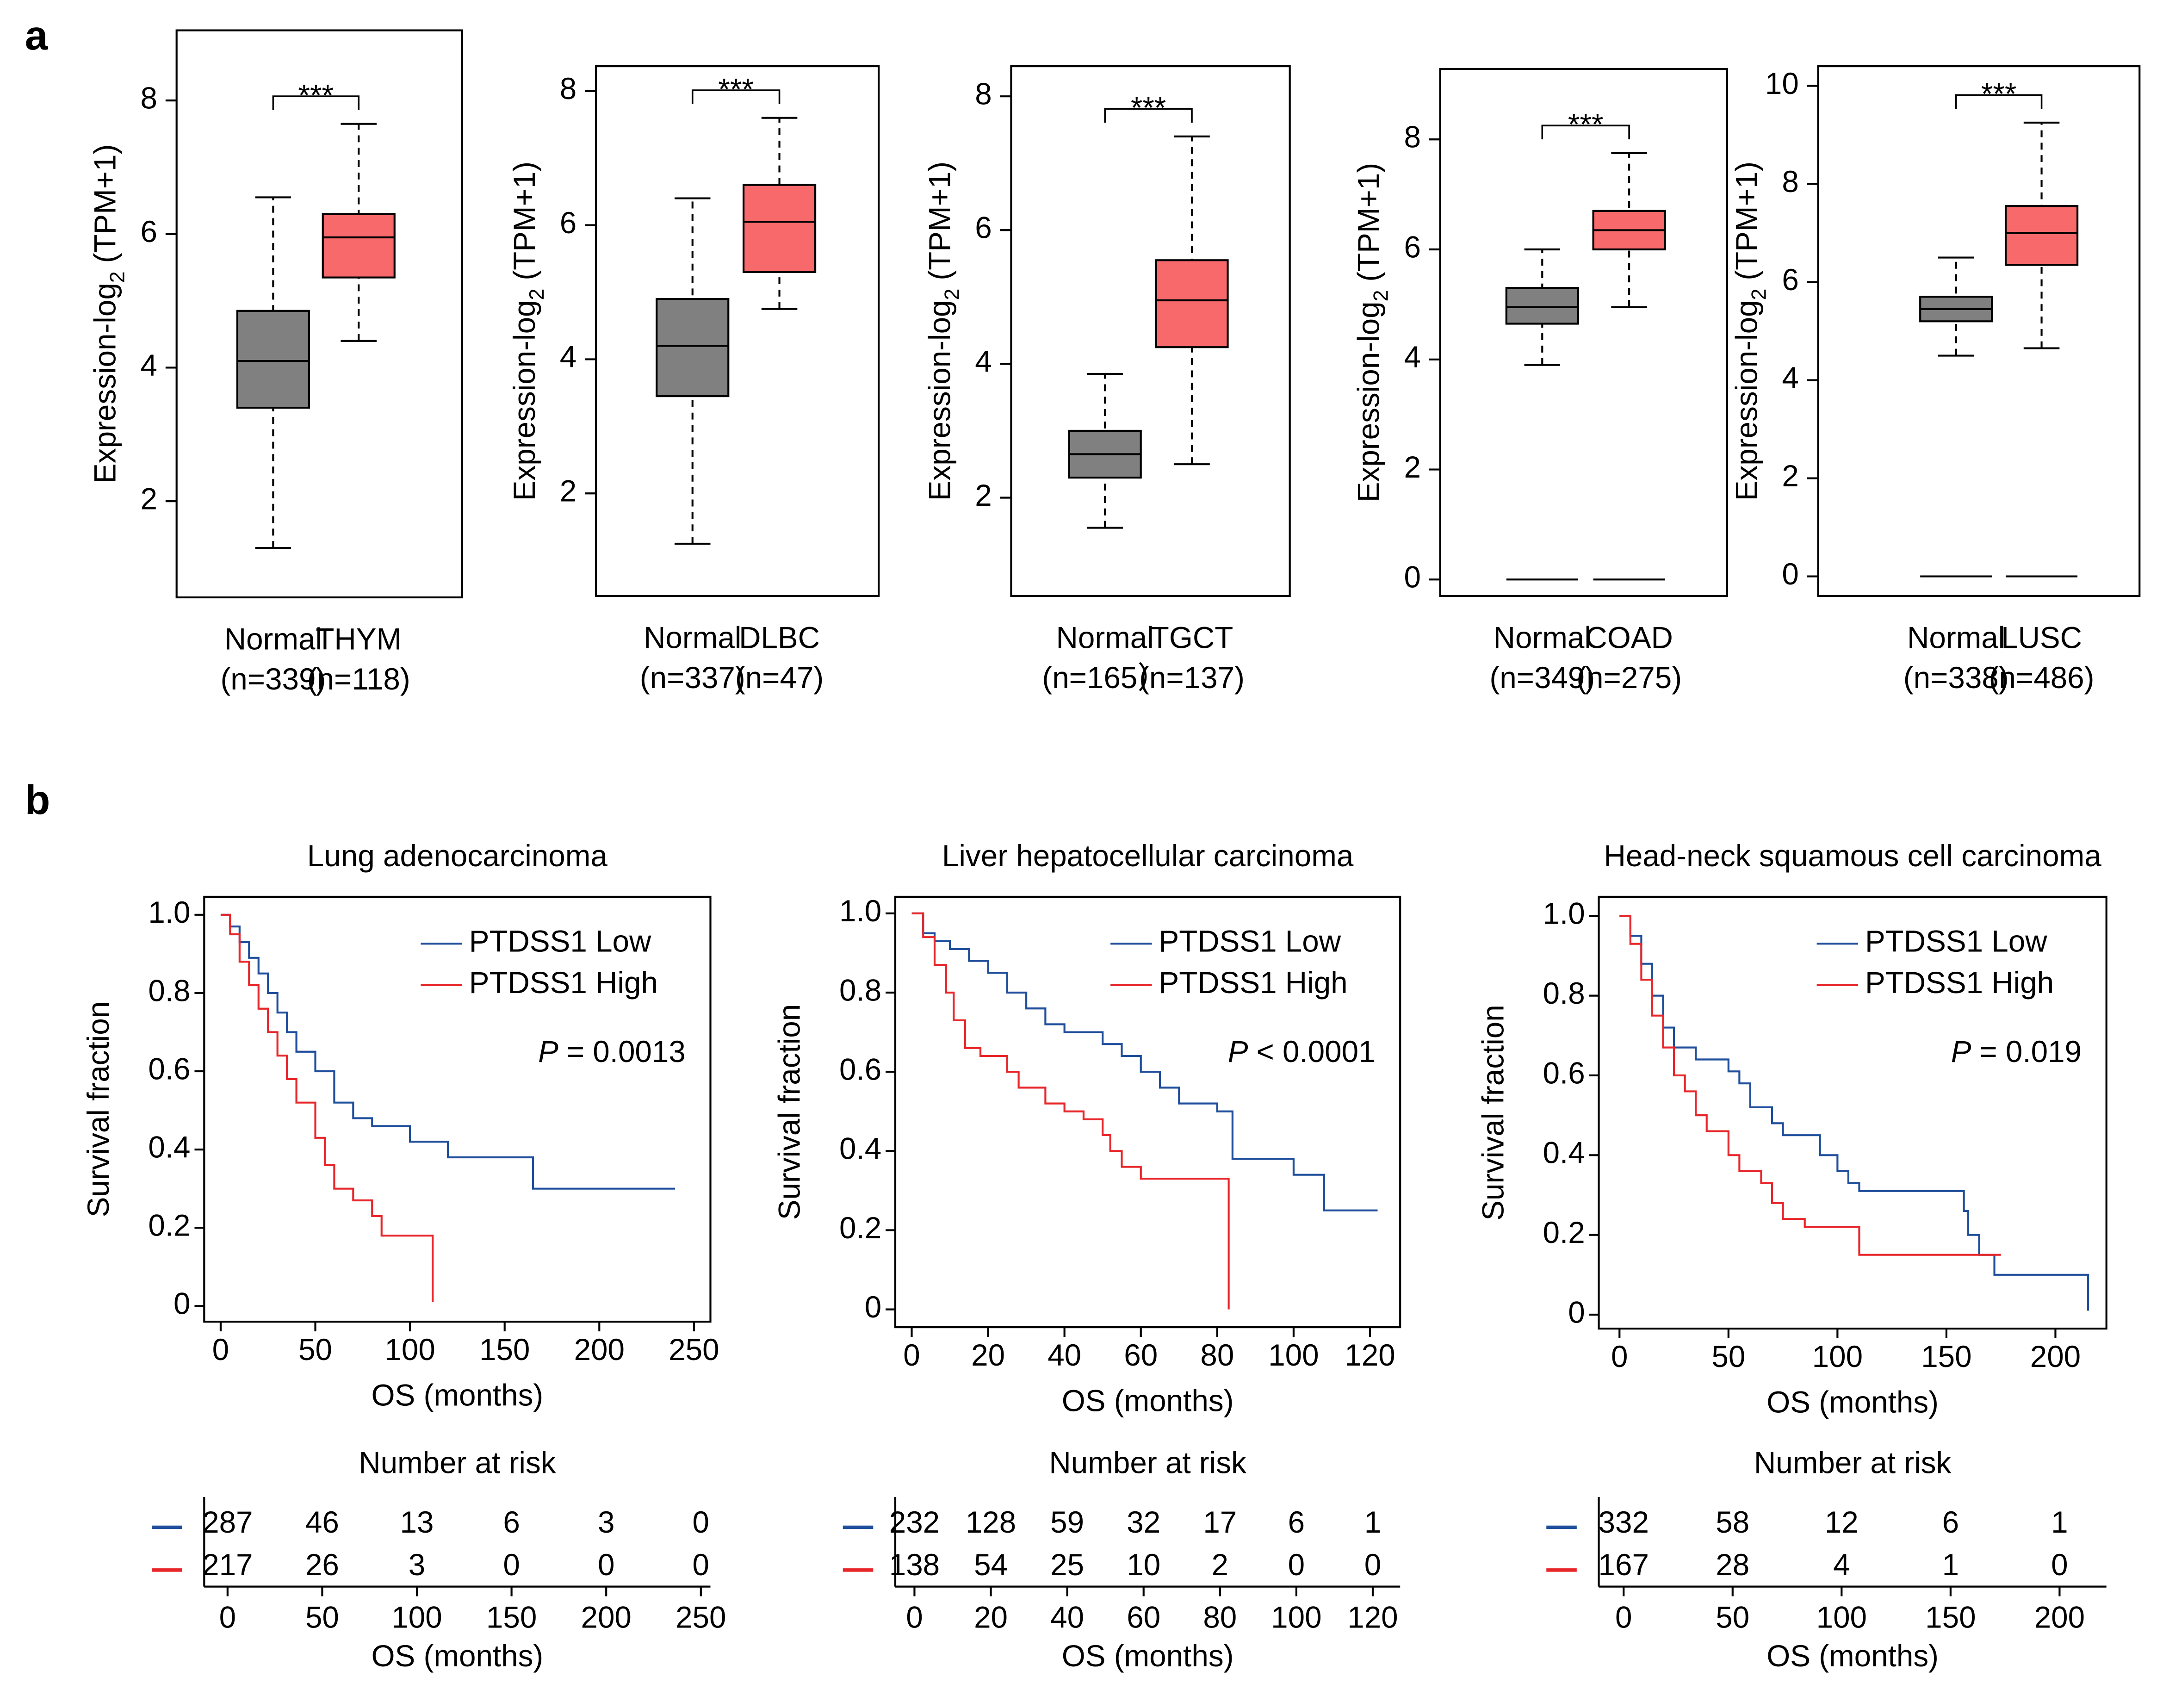 This screenshot has width=2163, height=1708. Describe the element at coordinates (169, 1147) in the screenshot. I see `y-tick-label: 0.4` at that location.